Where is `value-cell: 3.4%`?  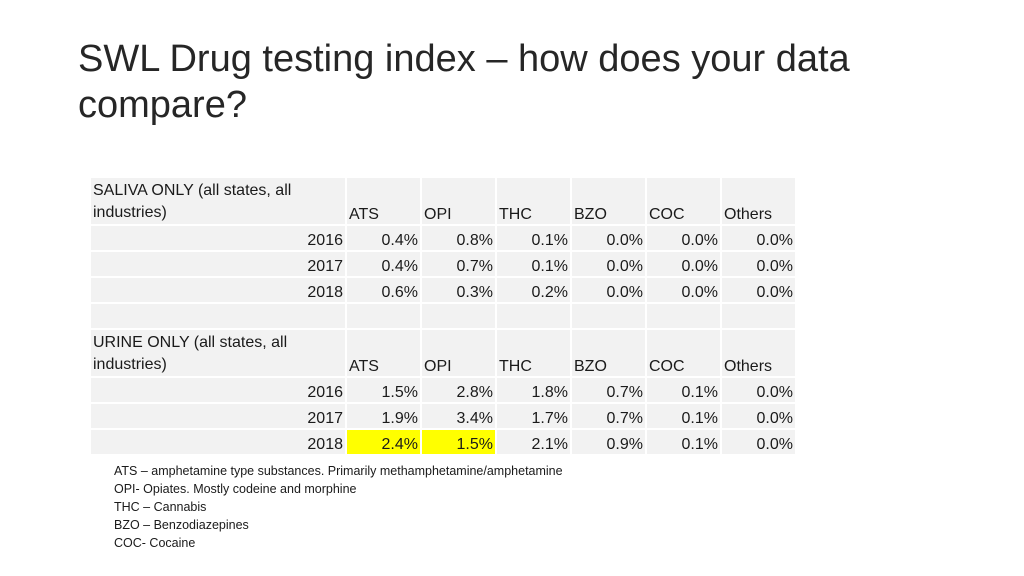
value-cell: 3.4% is located at coordinates (458, 416).